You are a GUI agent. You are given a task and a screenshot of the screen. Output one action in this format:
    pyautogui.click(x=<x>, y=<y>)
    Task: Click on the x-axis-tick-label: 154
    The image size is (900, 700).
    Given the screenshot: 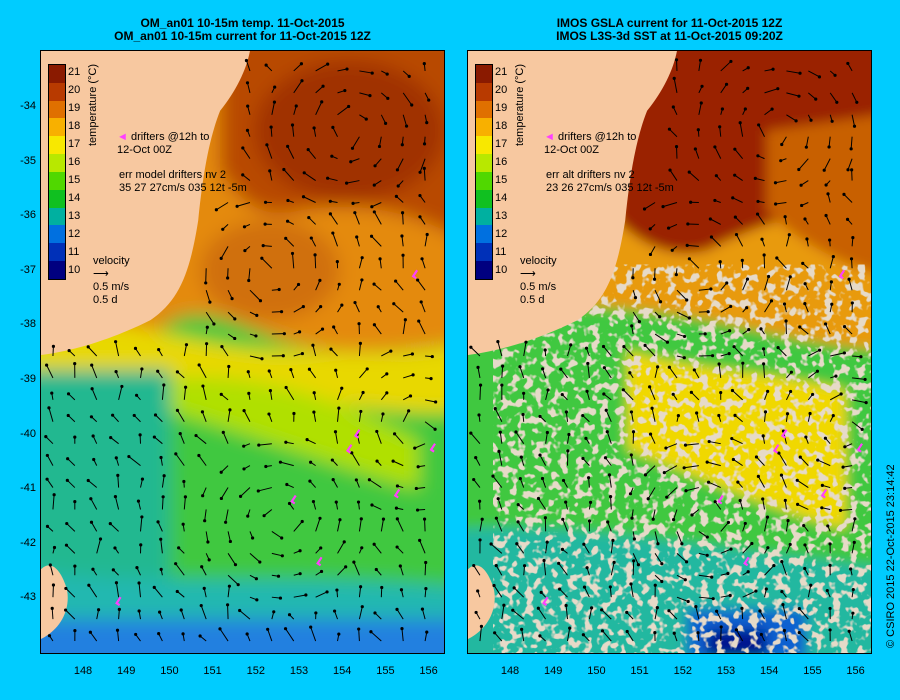 What is the action you would take?
    pyautogui.click(x=769, y=671)
    